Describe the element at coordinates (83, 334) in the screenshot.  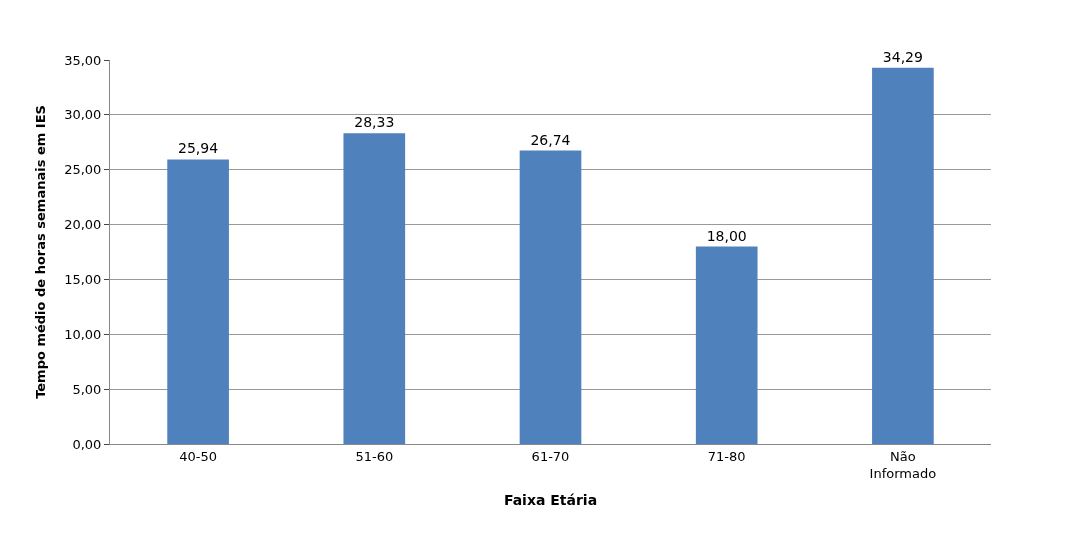
I see `y-tick-label: 10,00` at that location.